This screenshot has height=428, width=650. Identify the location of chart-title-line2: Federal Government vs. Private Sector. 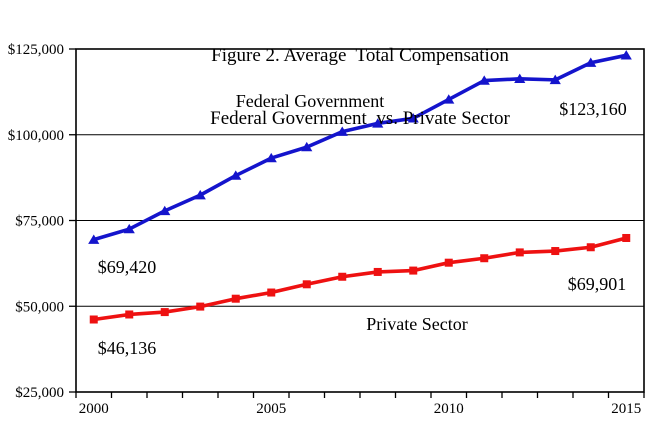
(360, 118).